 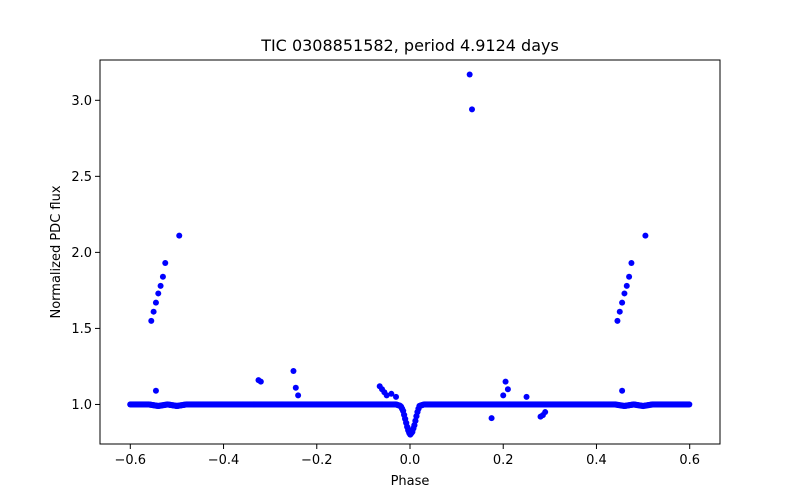 I want to click on x-tick-label: −0.6, so click(x=131, y=460).